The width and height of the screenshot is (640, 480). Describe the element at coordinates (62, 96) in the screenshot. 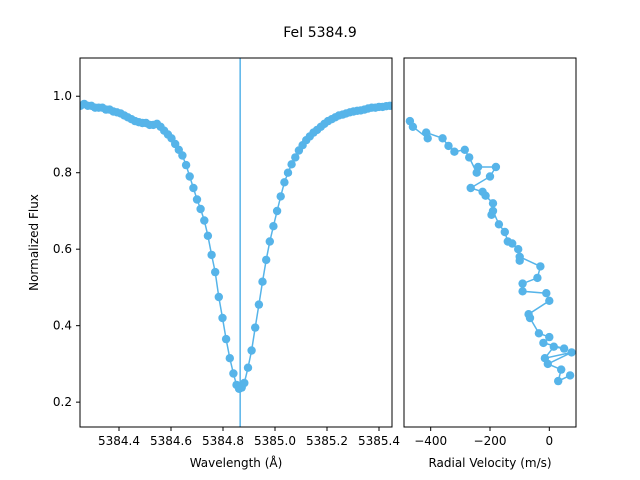

I see `y-tick-label: 1.0` at that location.